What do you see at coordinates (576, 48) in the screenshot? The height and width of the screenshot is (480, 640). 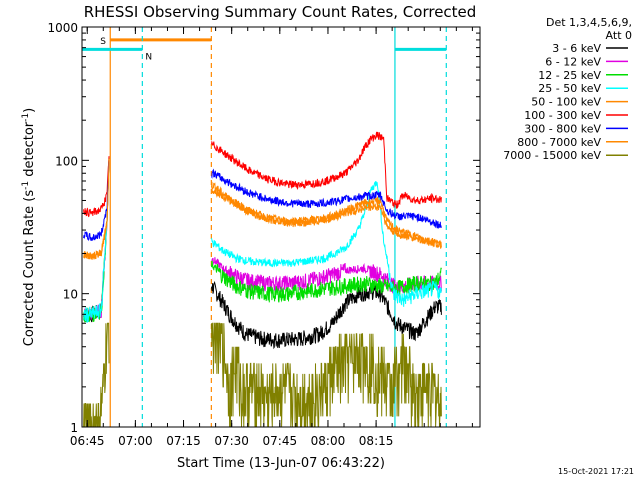 I see `legend-label: 3 - 6 keV` at bounding box center [576, 48].